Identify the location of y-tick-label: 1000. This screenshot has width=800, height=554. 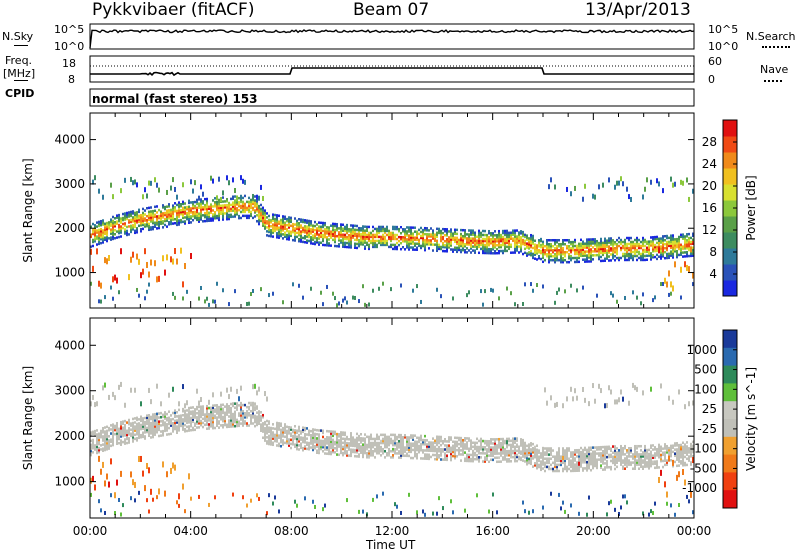
(69, 273).